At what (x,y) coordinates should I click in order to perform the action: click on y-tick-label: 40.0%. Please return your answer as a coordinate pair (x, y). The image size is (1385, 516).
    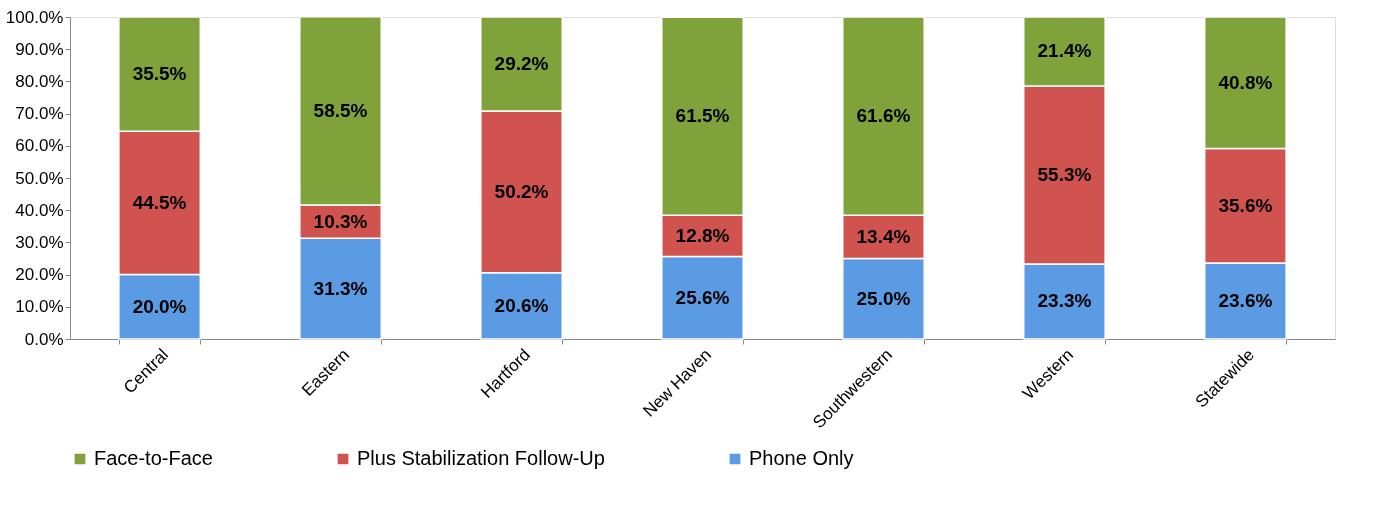
    Looking at the image, I should click on (39, 210).